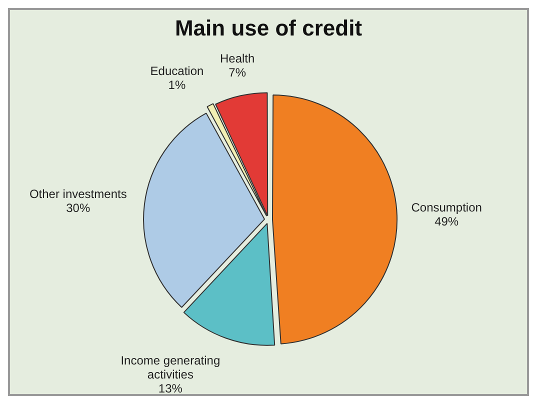 This screenshot has height=404, width=537. Describe the element at coordinates (177, 71) in the screenshot. I see `slice-label: Education` at that location.